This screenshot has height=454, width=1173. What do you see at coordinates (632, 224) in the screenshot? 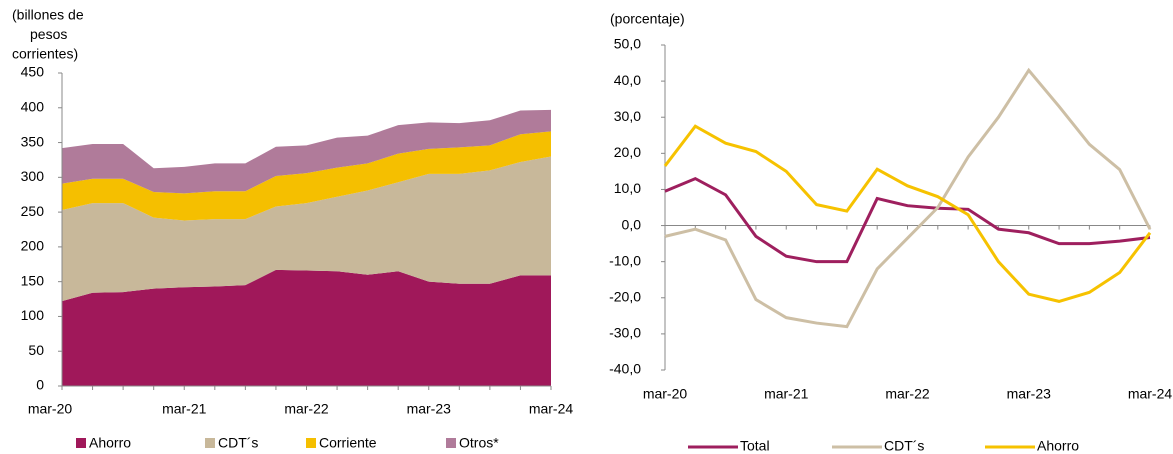
I see `y-tick-label: 0,0` at bounding box center [632, 224].